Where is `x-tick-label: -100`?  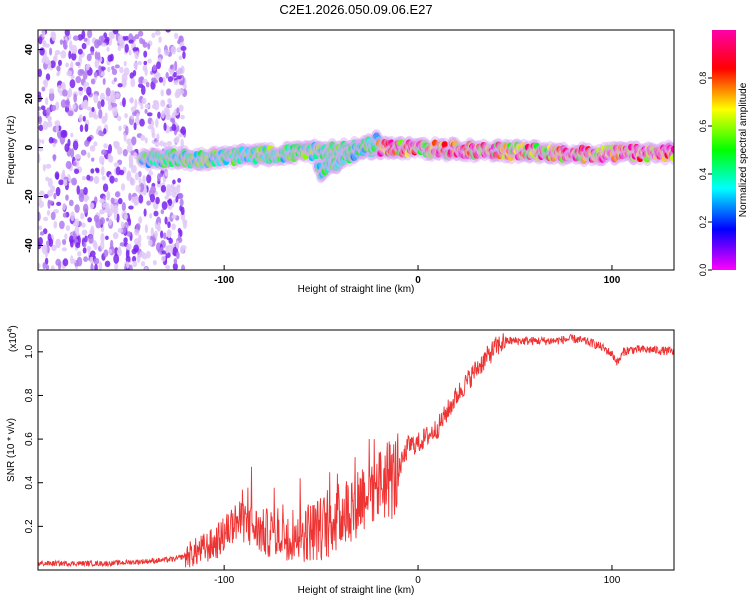 x-tick-label: -100 is located at coordinates (224, 280).